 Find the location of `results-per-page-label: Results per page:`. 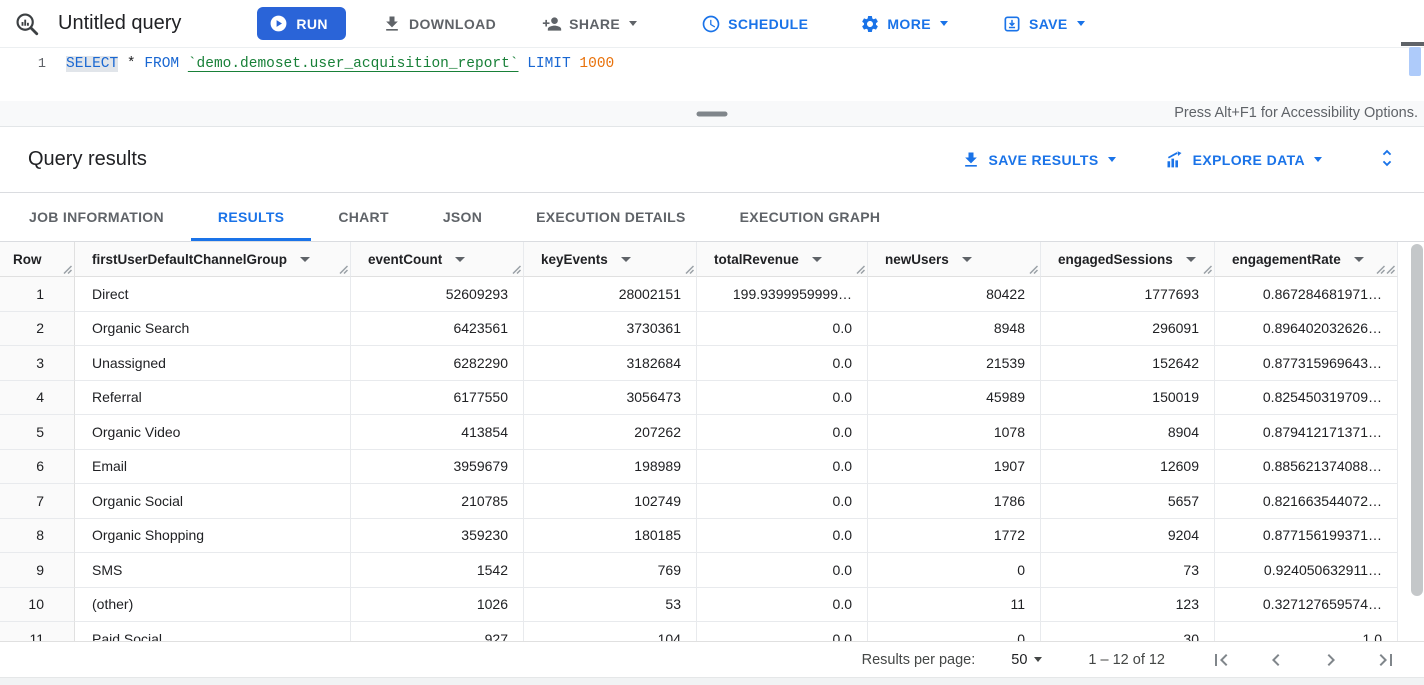

results-per-page-label: Results per page: is located at coordinates (918, 659).